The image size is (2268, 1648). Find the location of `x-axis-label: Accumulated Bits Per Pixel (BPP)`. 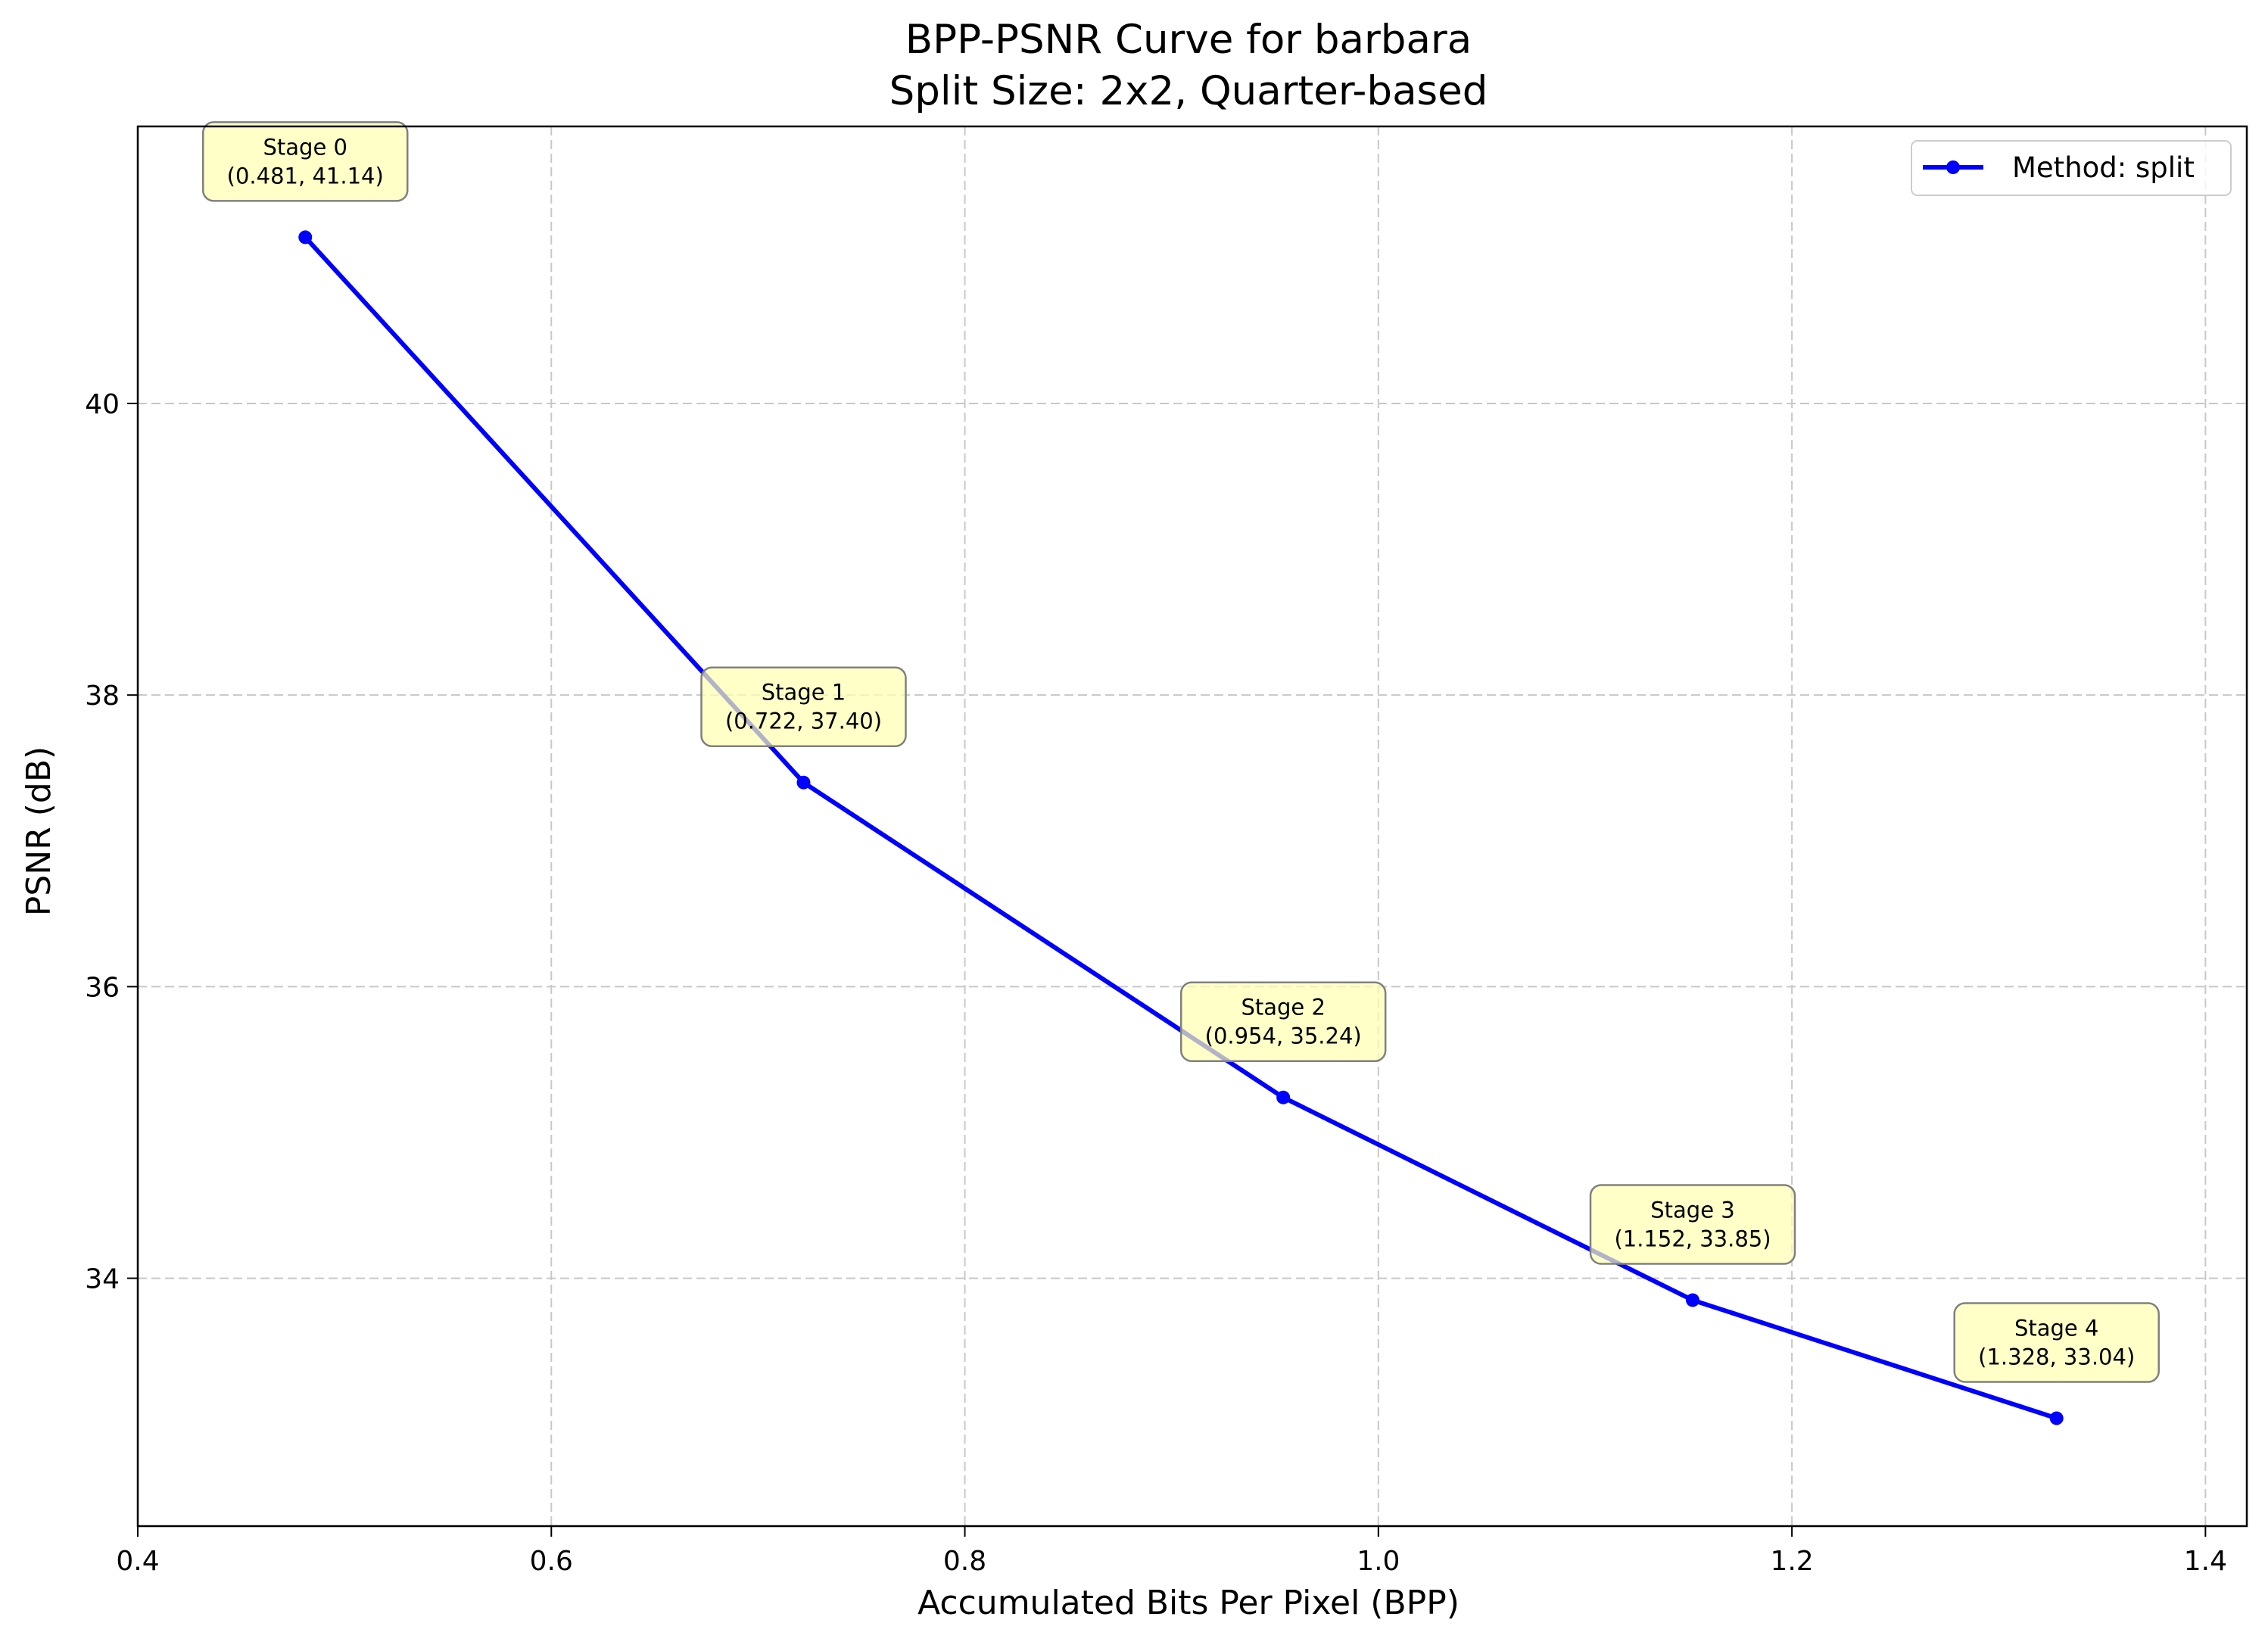

x-axis-label: Accumulated Bits Per Pixel (BPP) is located at coordinates (1188, 1603).